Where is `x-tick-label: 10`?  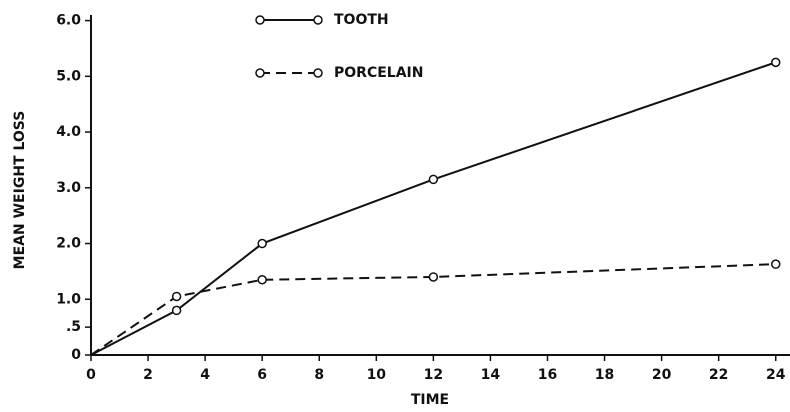 x-tick-label: 10 is located at coordinates (377, 375).